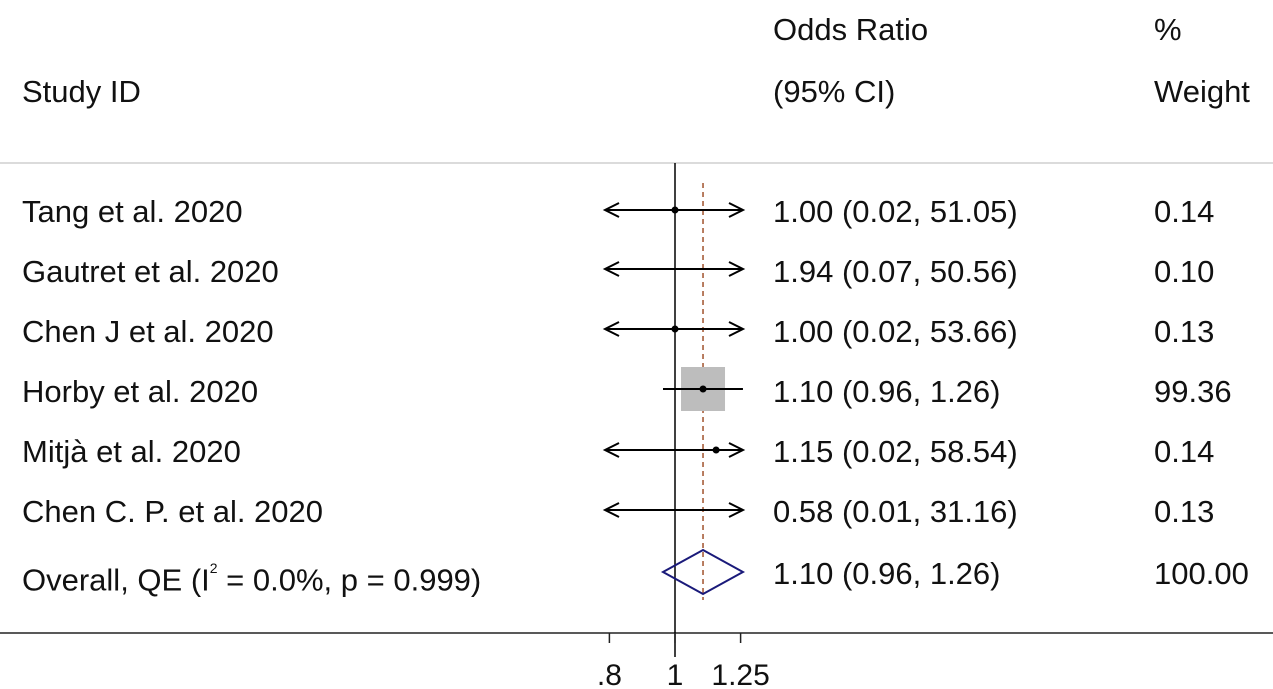 The height and width of the screenshot is (689, 1273). What do you see at coordinates (148, 331) in the screenshot?
I see `study-label: Chen J et al. 2020` at bounding box center [148, 331].